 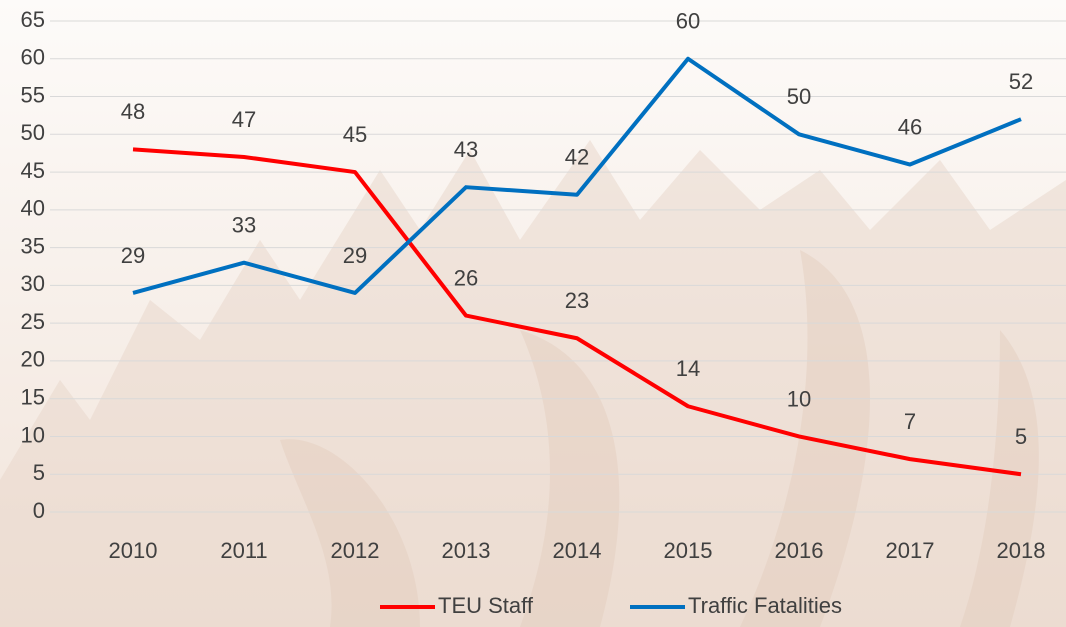 What do you see at coordinates (577, 157) in the screenshot?
I see `data-label: 42` at bounding box center [577, 157].